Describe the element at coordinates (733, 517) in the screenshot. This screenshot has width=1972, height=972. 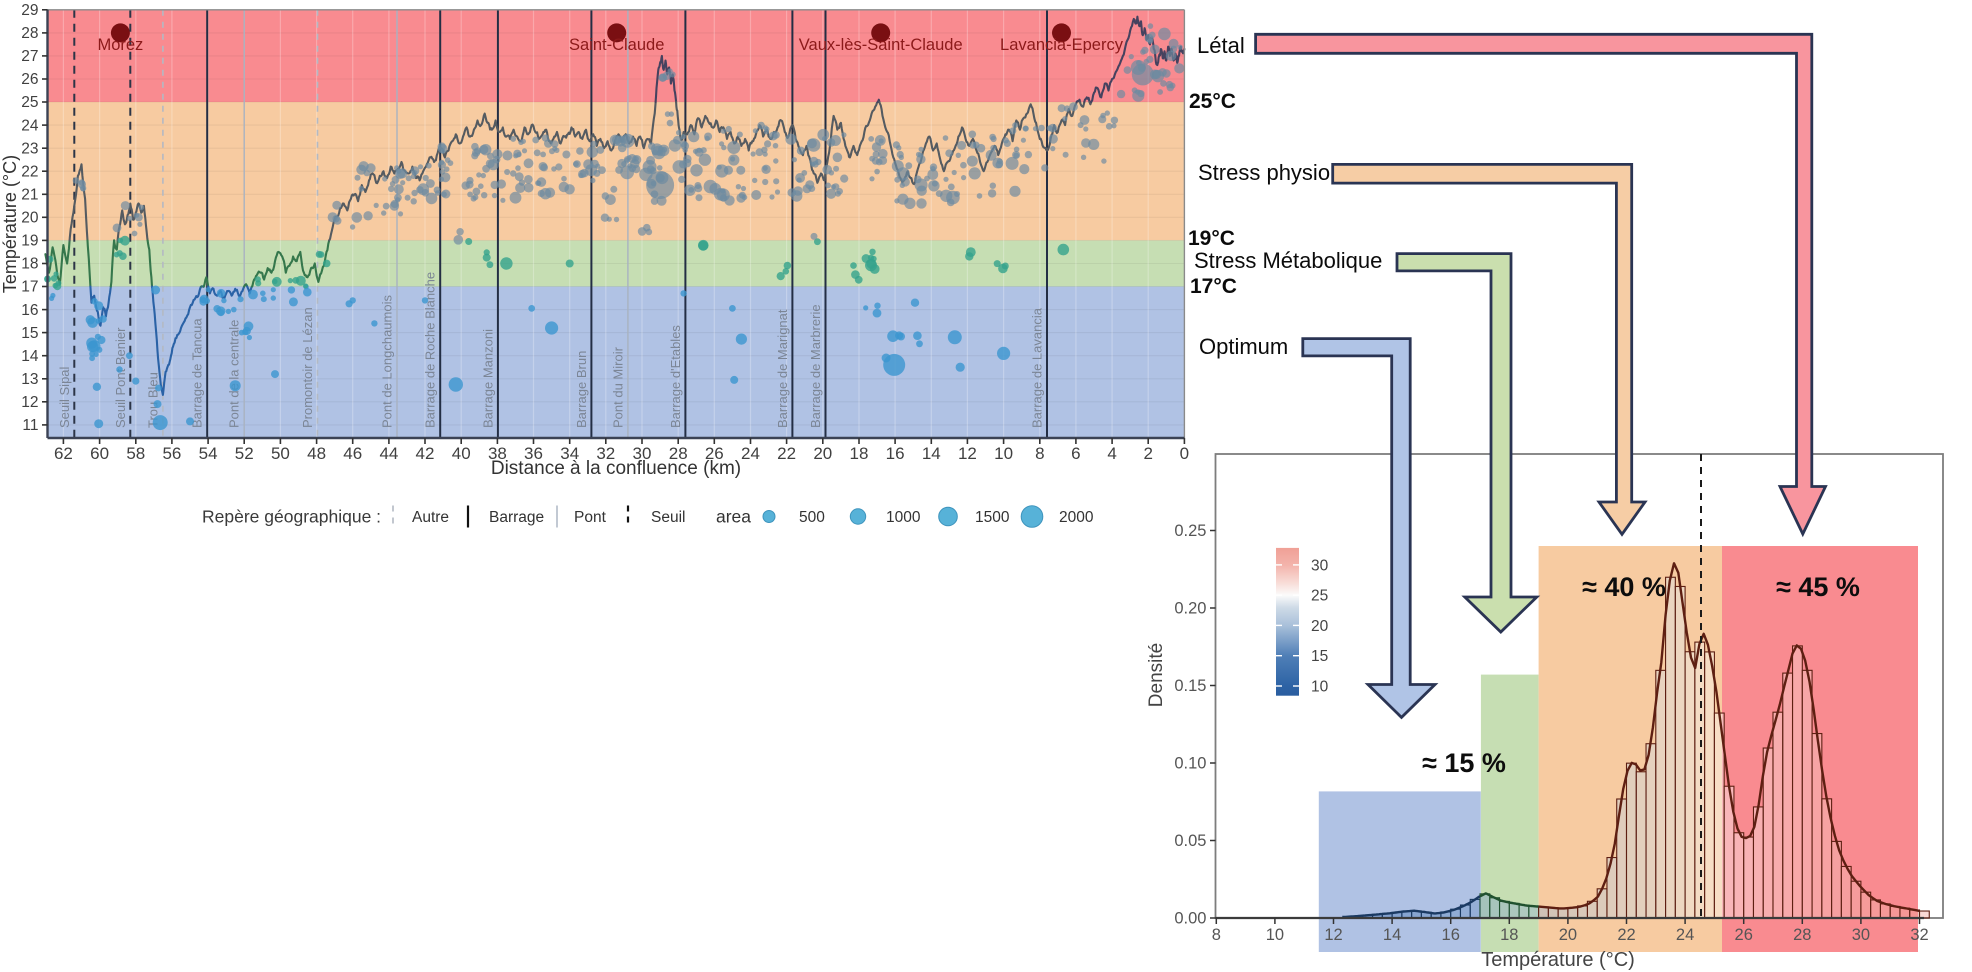
I see `svg-text: area` at that location.